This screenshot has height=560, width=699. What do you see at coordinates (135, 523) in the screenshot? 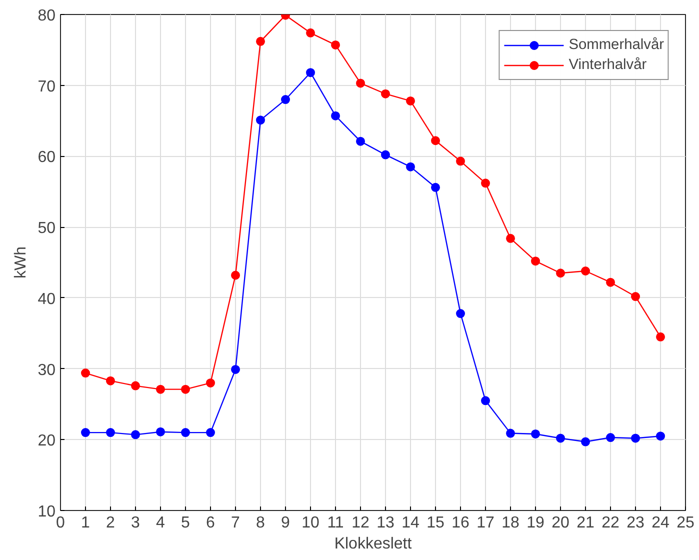
I see `x-tick-label: 3` at bounding box center [135, 523].